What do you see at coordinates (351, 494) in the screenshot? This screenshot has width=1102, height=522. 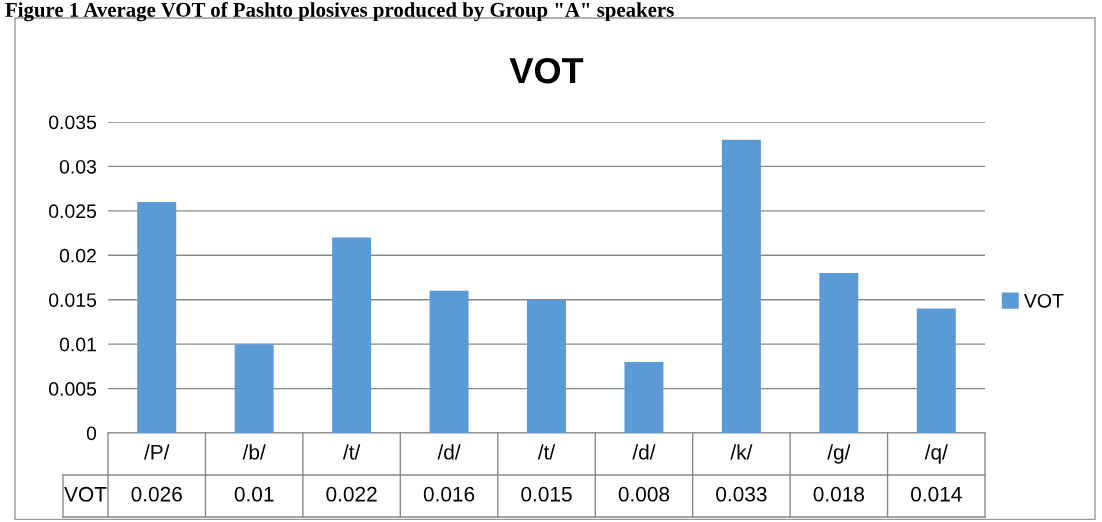 I see `data-label: 0.022` at bounding box center [351, 494].